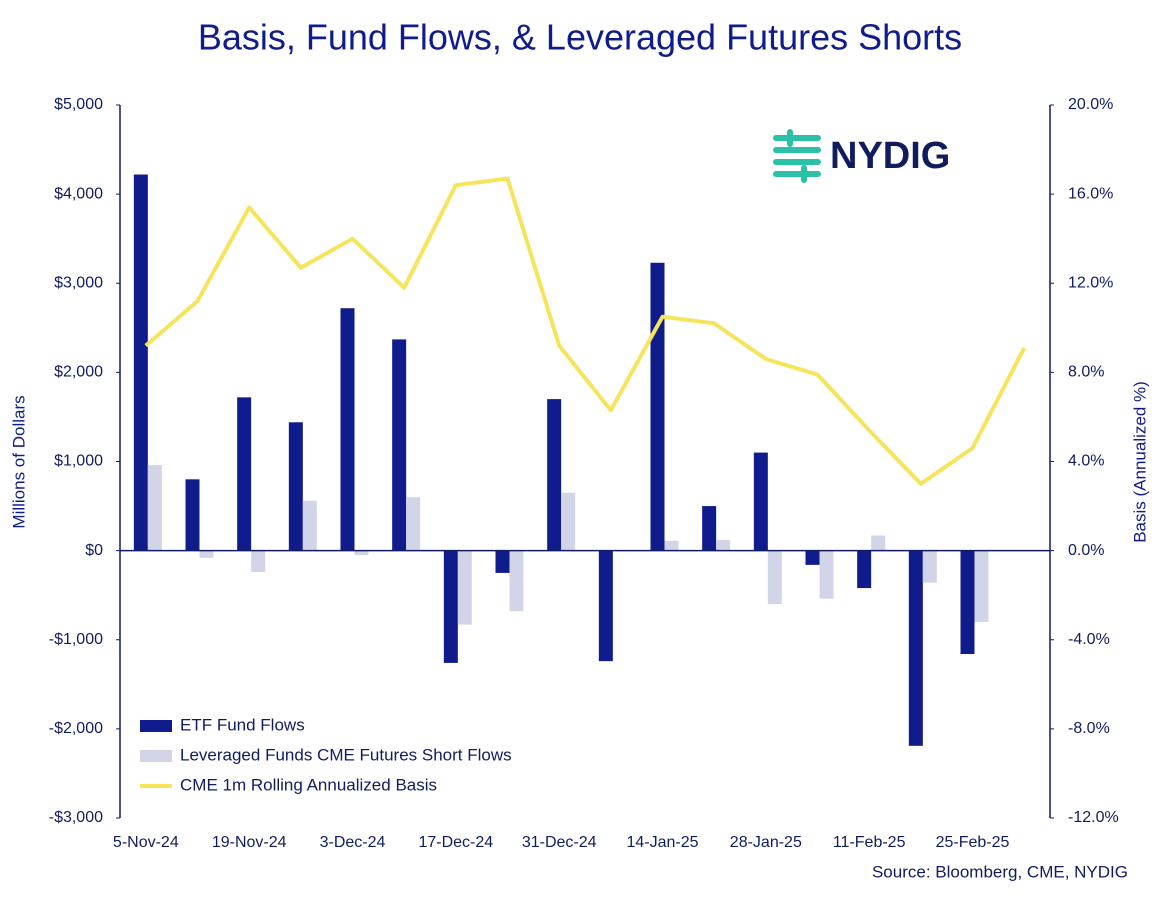  What do you see at coordinates (1089, 728) in the screenshot?
I see `y2-tick-label: -8.0%` at bounding box center [1089, 728].